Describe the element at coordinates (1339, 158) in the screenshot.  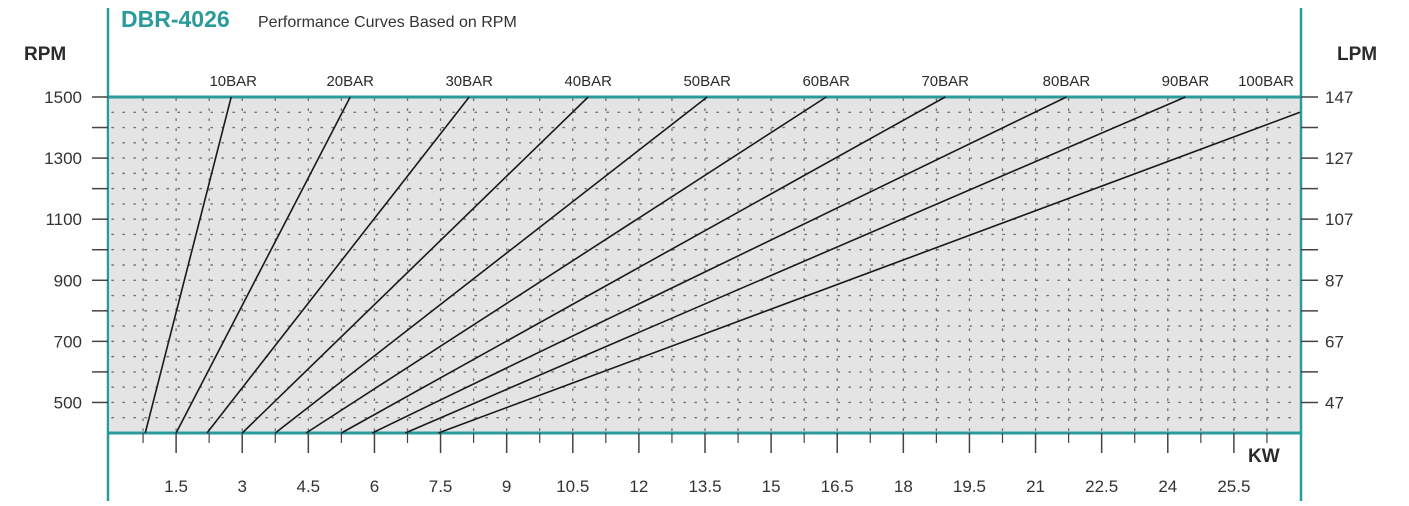
I see `y-right-tick-label: 127` at that location.